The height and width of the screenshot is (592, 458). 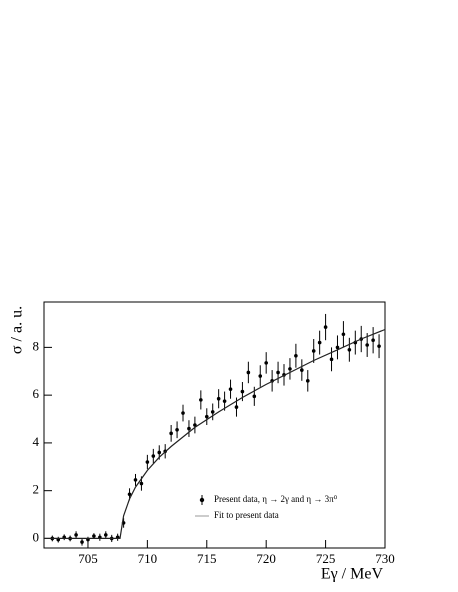 I want to click on x-tick-label: 705, so click(x=88, y=558).